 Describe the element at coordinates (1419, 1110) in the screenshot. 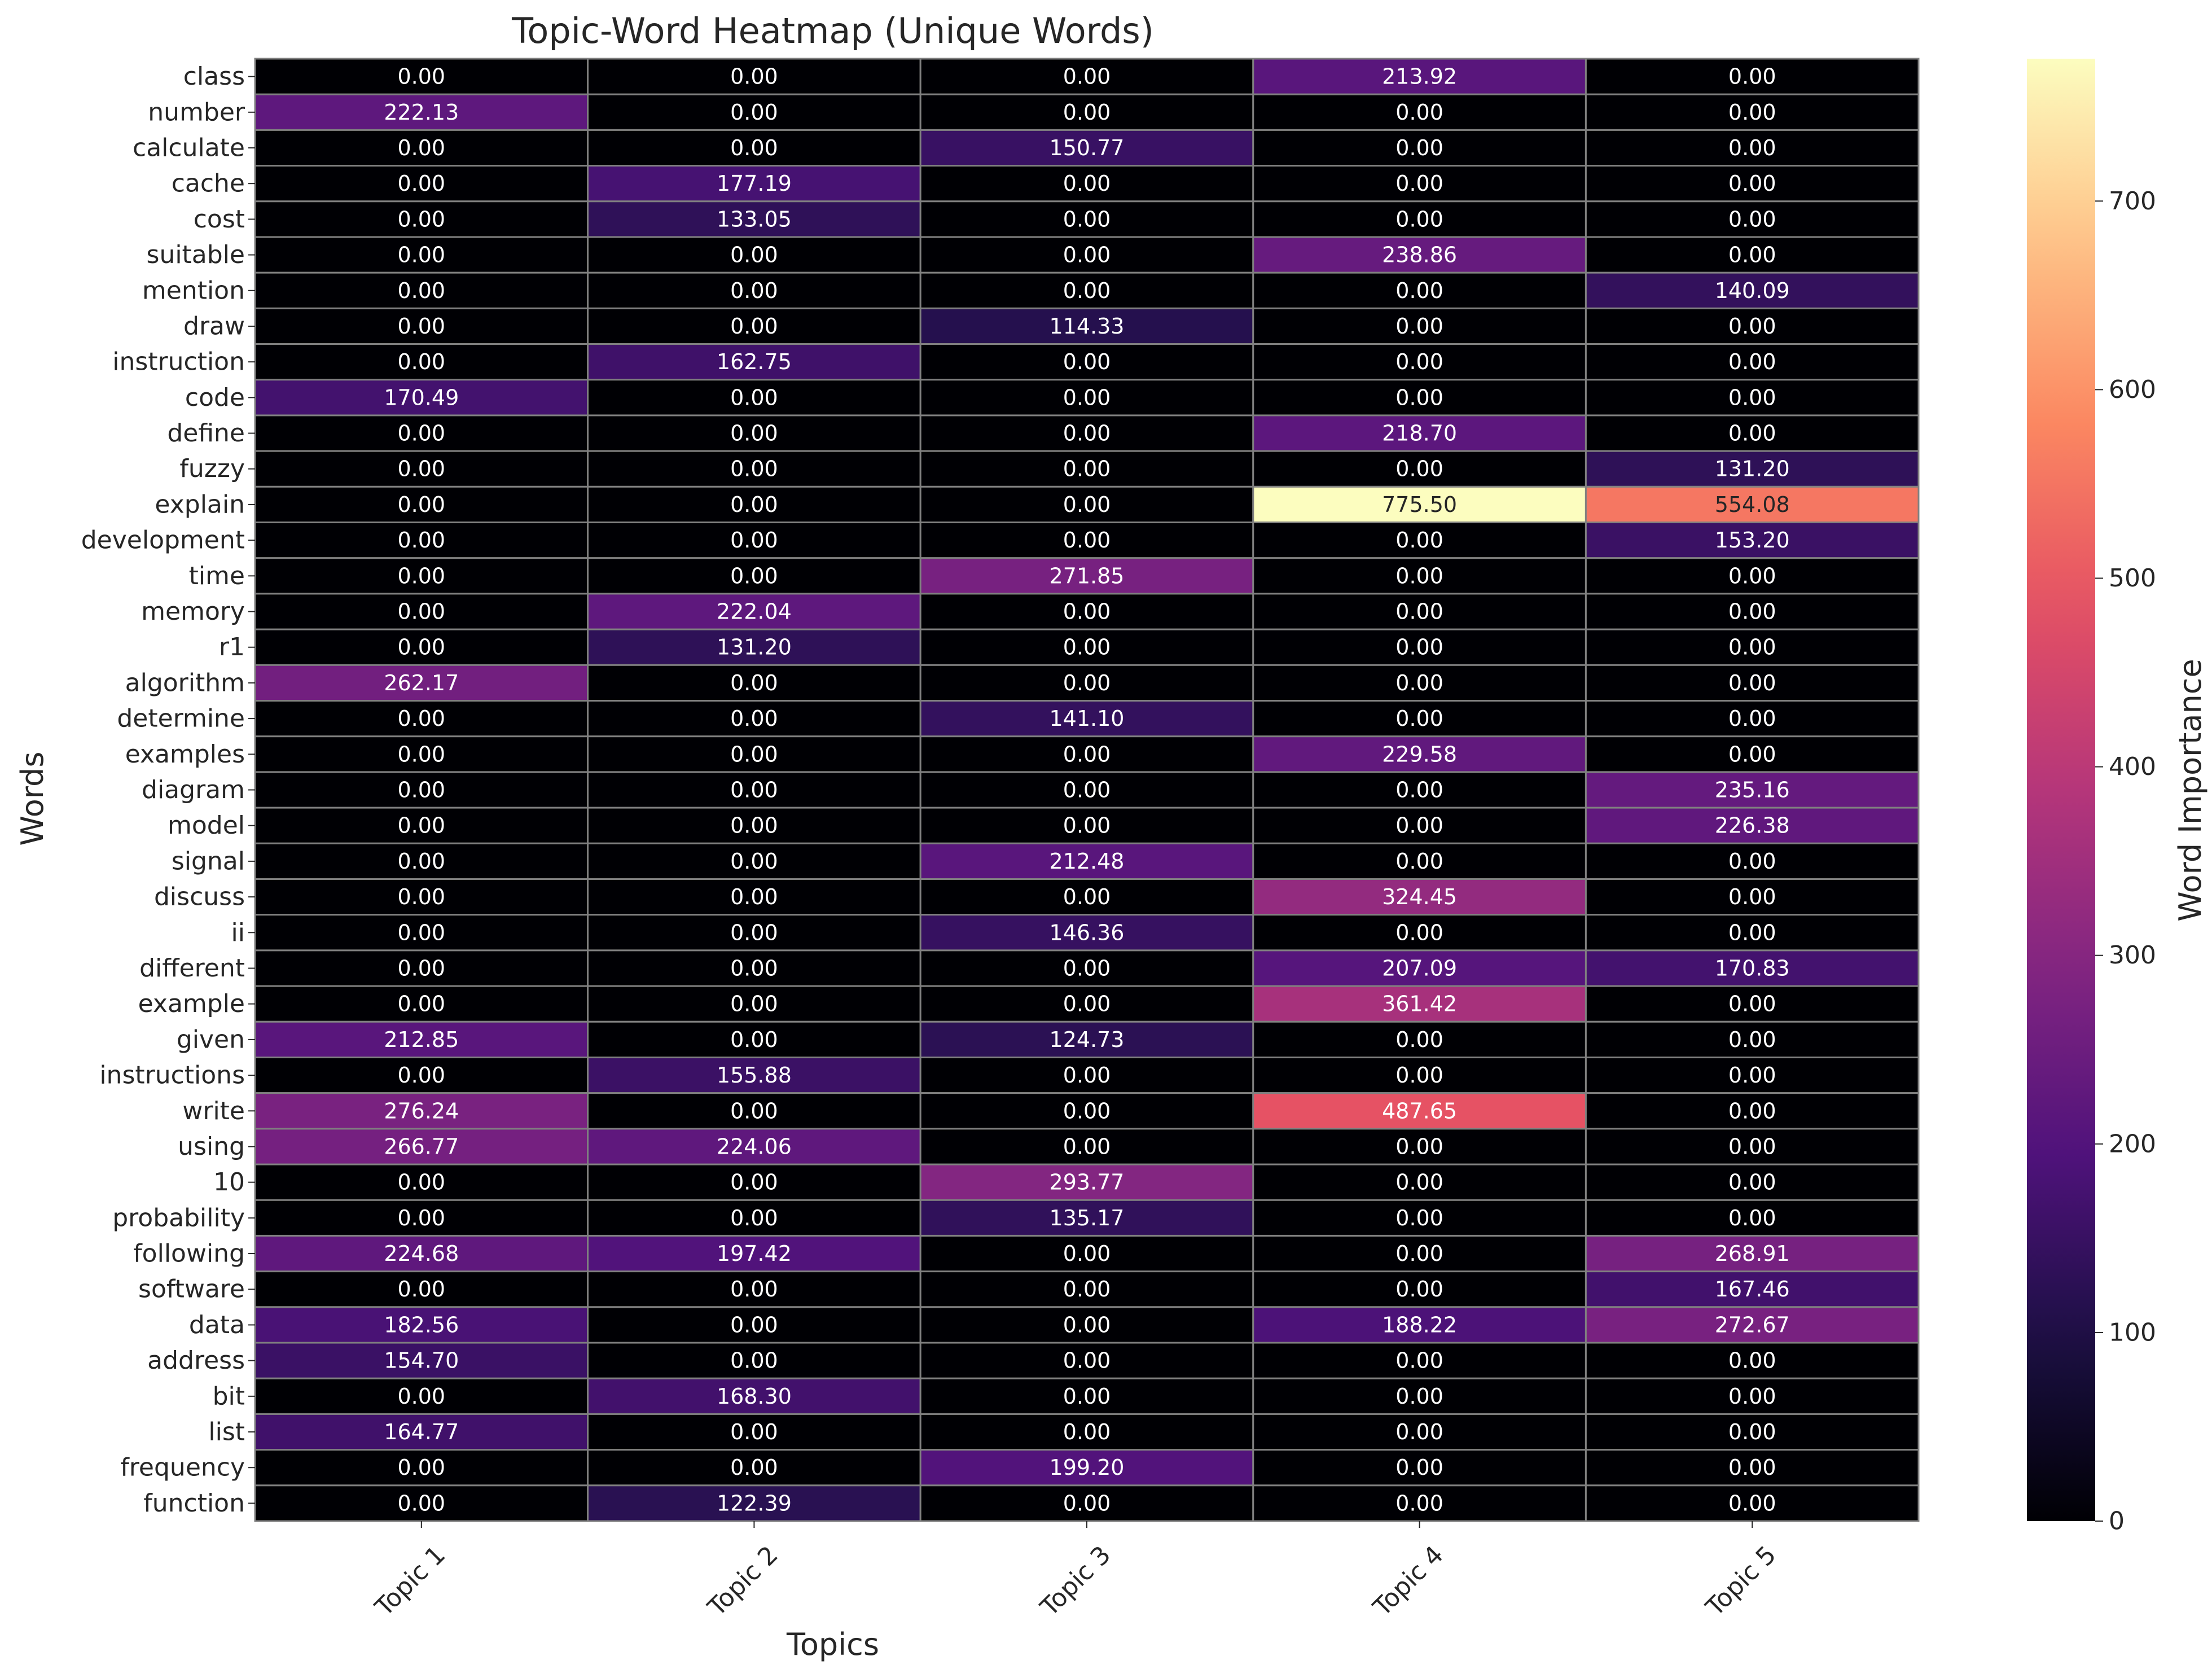

I see `cell-value-label: 487.65` at that location.